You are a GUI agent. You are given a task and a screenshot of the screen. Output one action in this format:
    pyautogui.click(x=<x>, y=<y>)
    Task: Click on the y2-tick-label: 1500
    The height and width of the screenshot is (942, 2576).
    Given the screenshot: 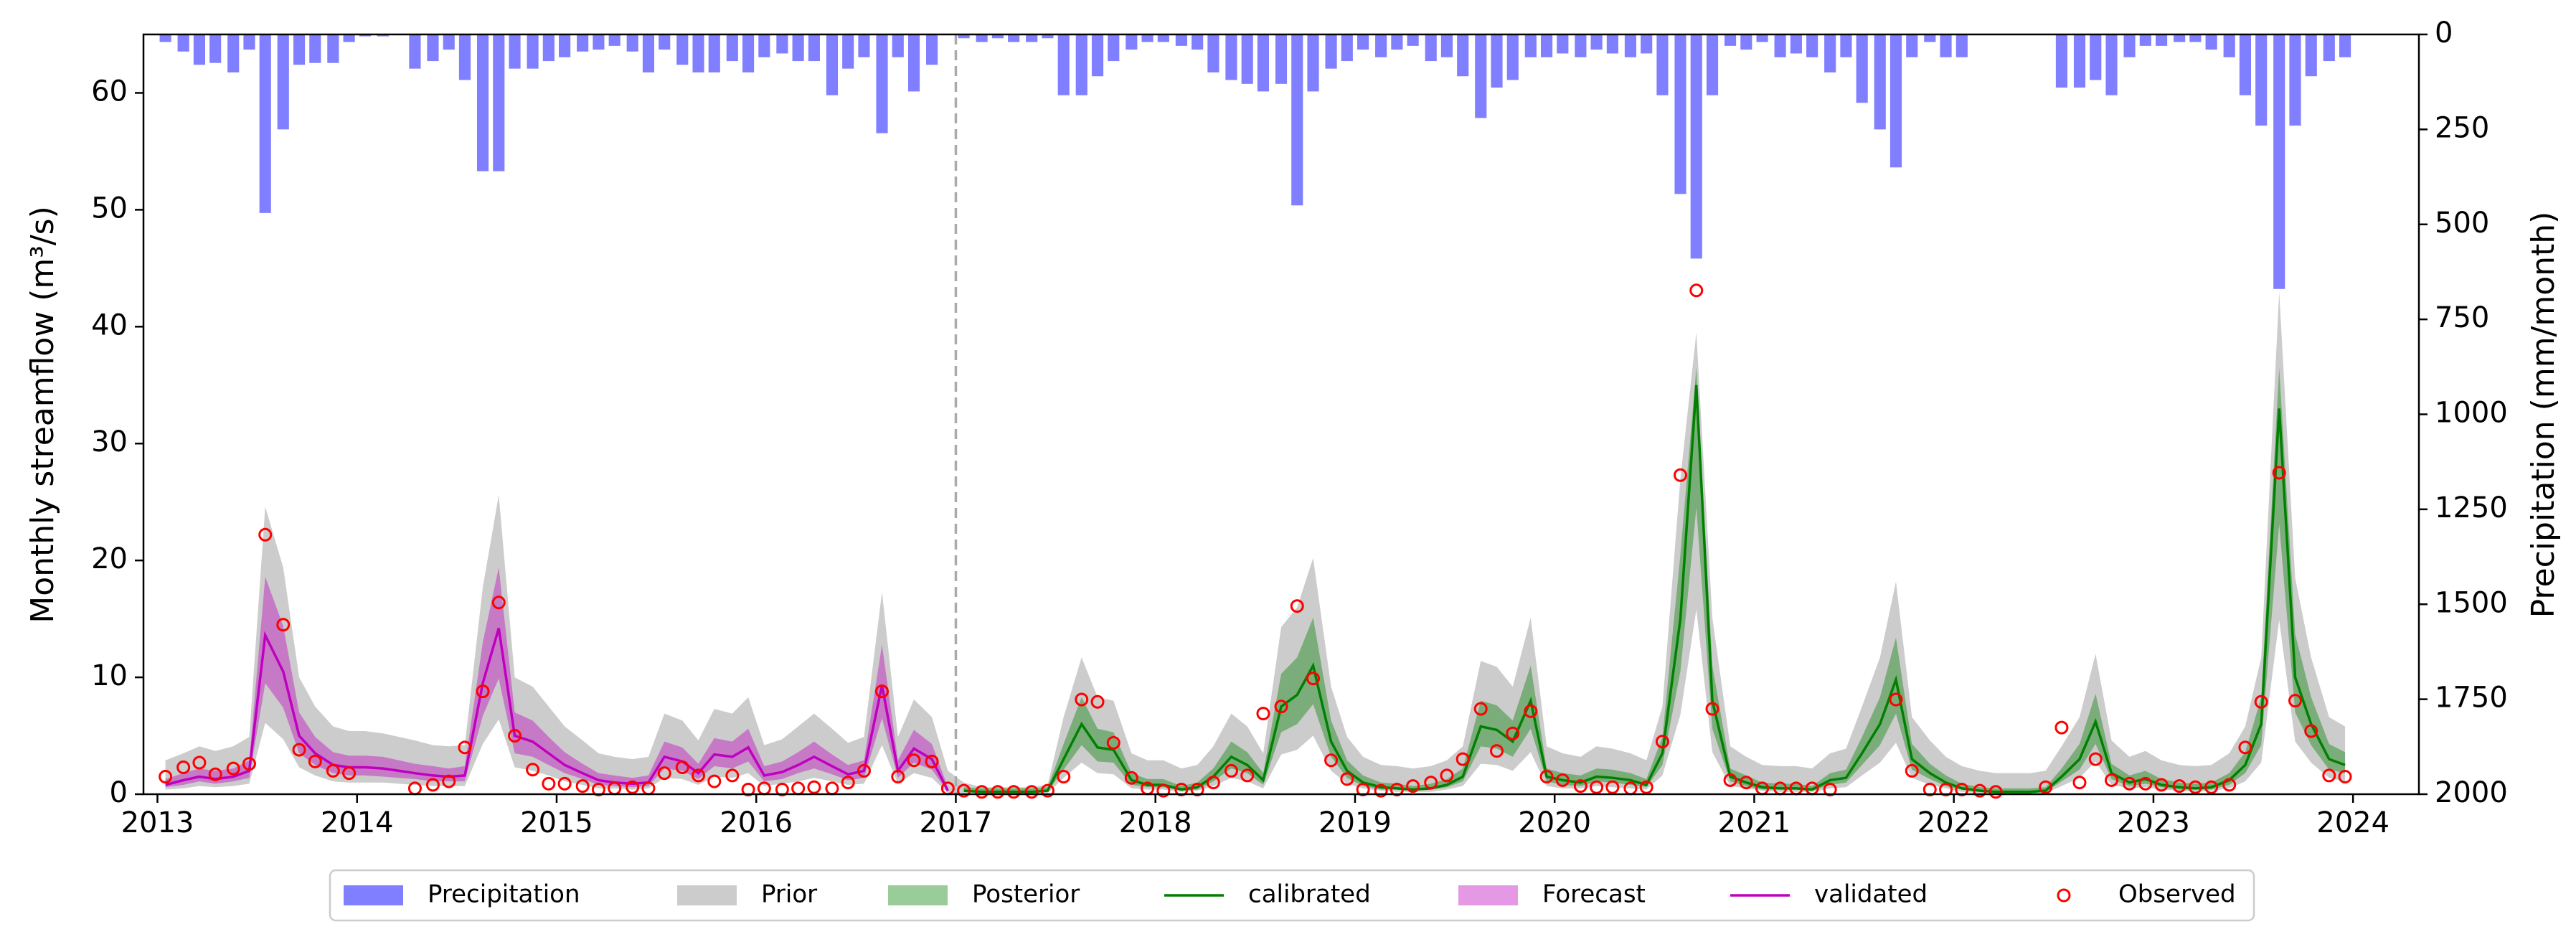 What is the action you would take?
    pyautogui.click(x=2471, y=602)
    